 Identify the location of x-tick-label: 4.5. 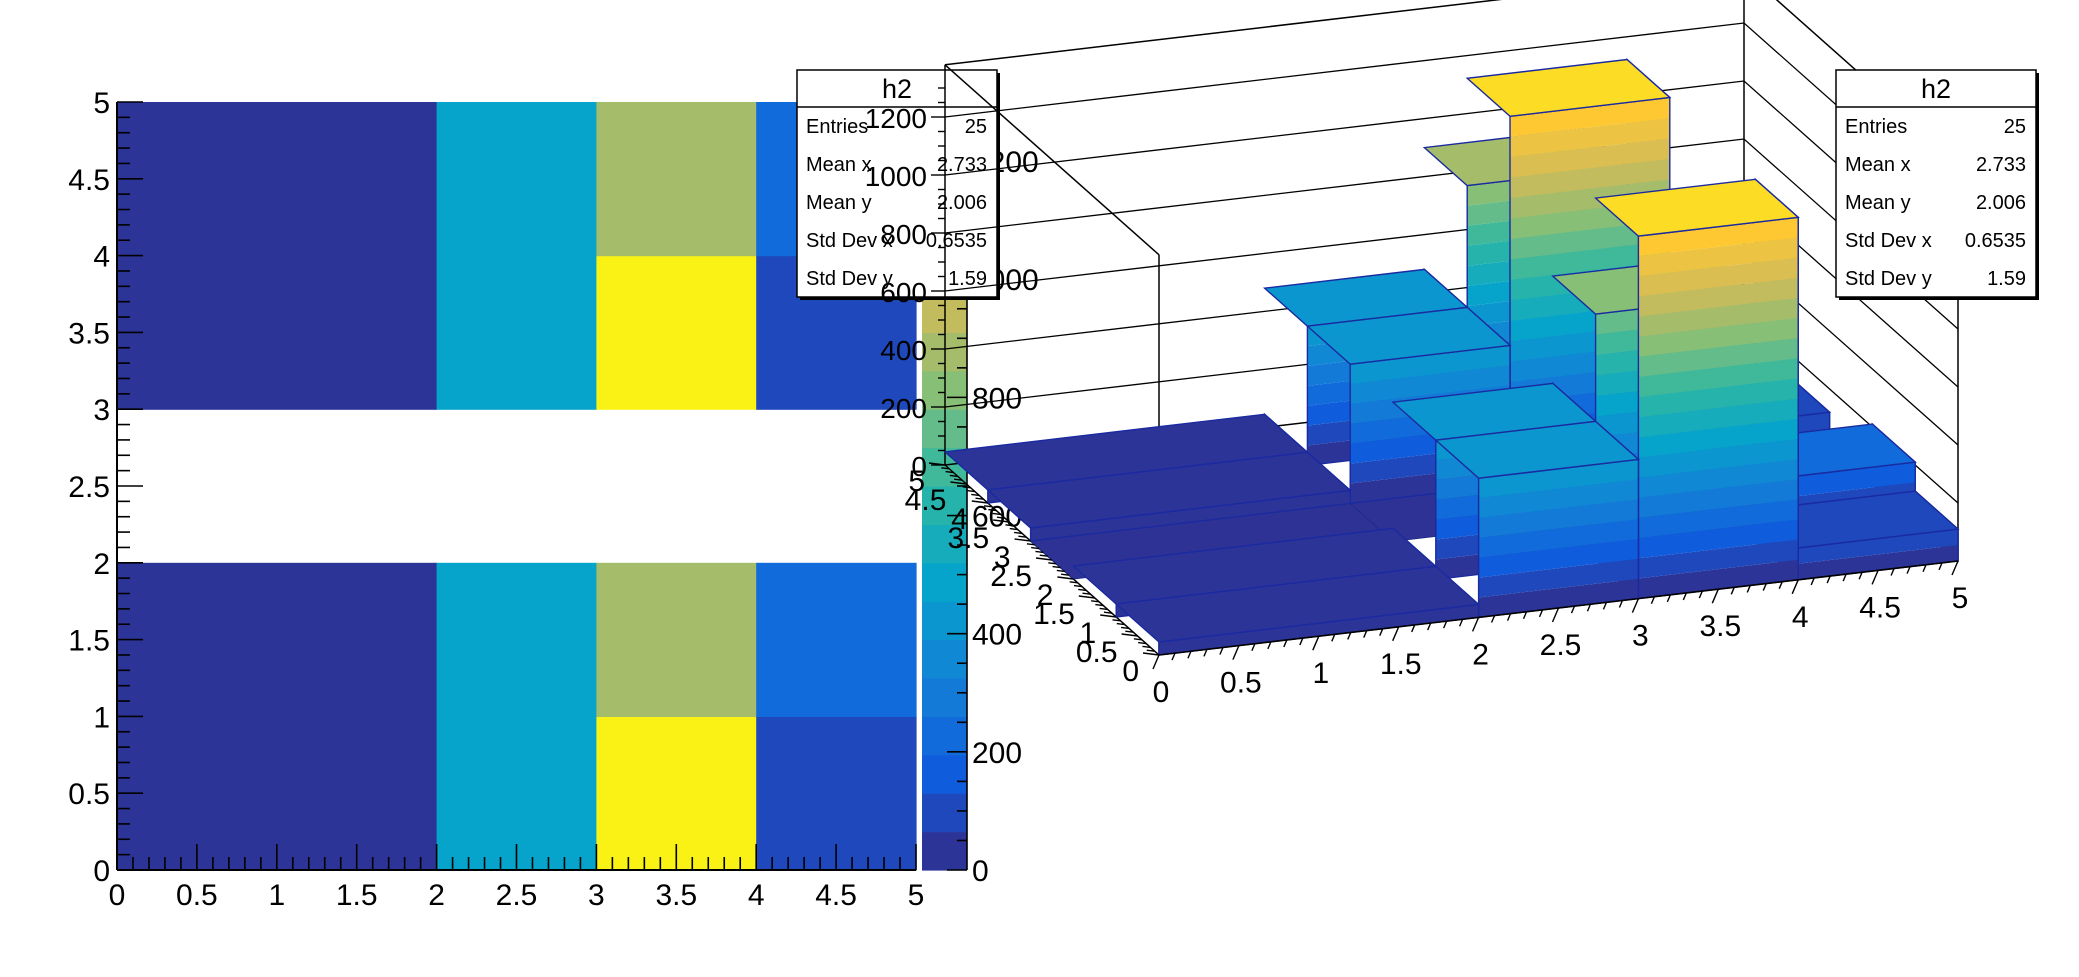
(836, 895).